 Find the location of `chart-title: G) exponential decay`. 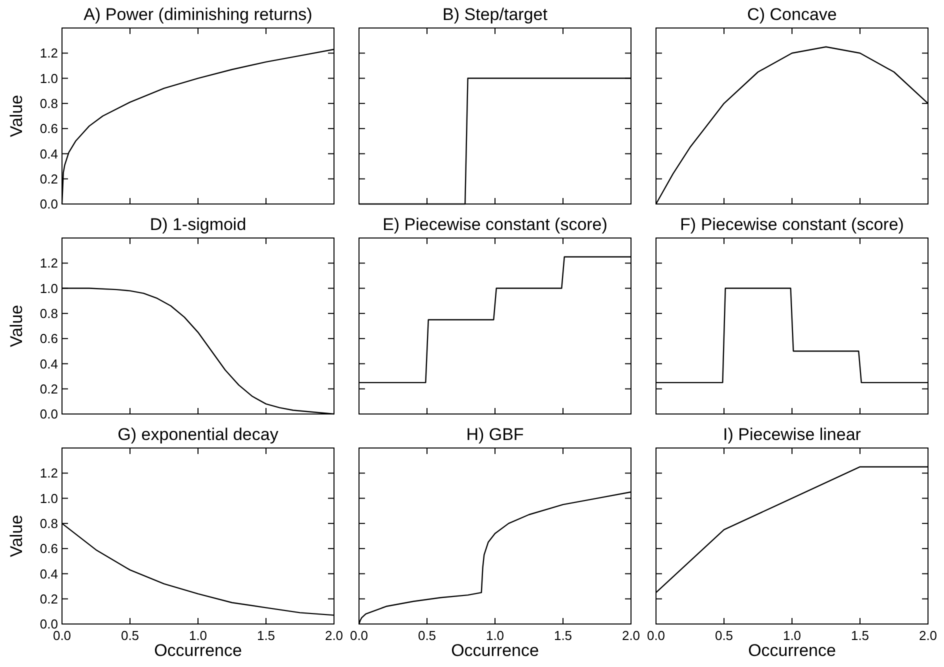

chart-title: G) exponential decay is located at coordinates (198, 434).